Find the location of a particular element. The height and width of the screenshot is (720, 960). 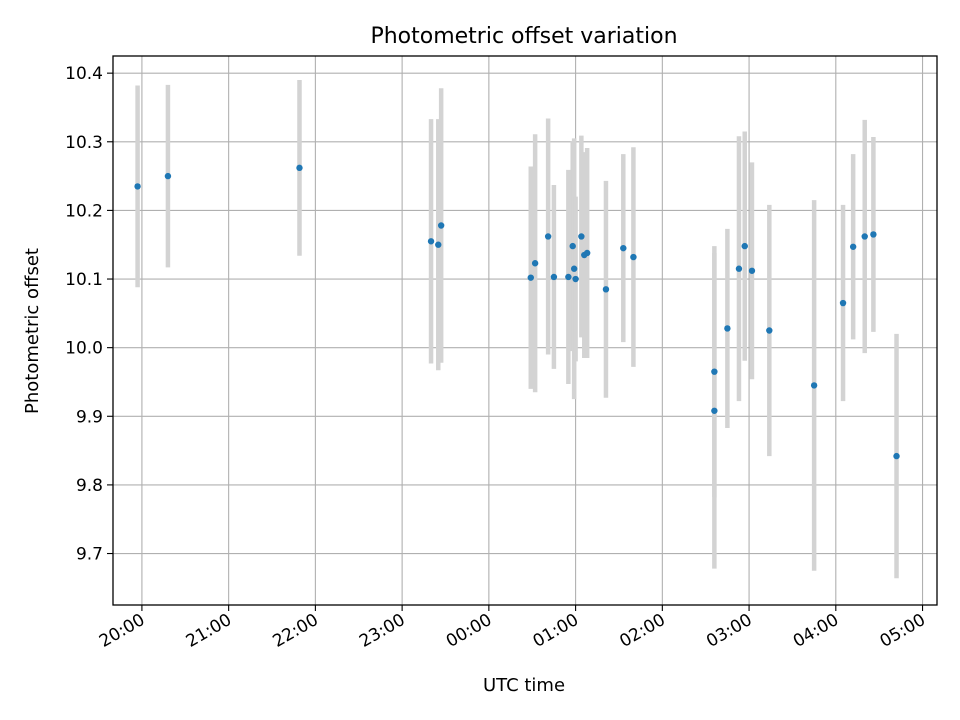

y-tick-label: 10.3 is located at coordinates (84, 143).